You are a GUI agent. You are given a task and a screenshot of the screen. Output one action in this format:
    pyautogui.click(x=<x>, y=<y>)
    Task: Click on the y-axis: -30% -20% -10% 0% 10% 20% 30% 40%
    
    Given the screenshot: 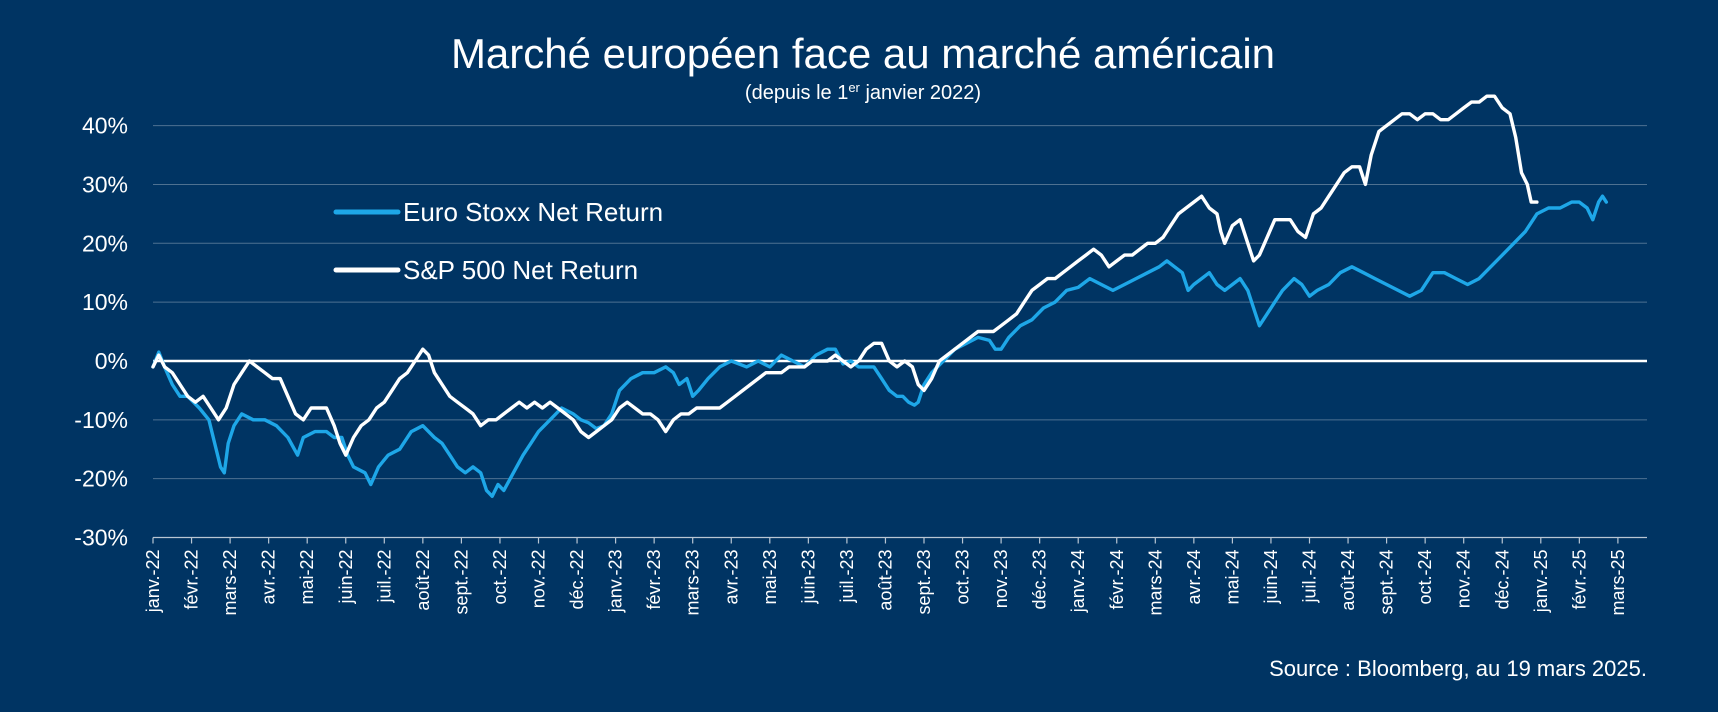 What is the action you would take?
    pyautogui.click(x=101, y=332)
    